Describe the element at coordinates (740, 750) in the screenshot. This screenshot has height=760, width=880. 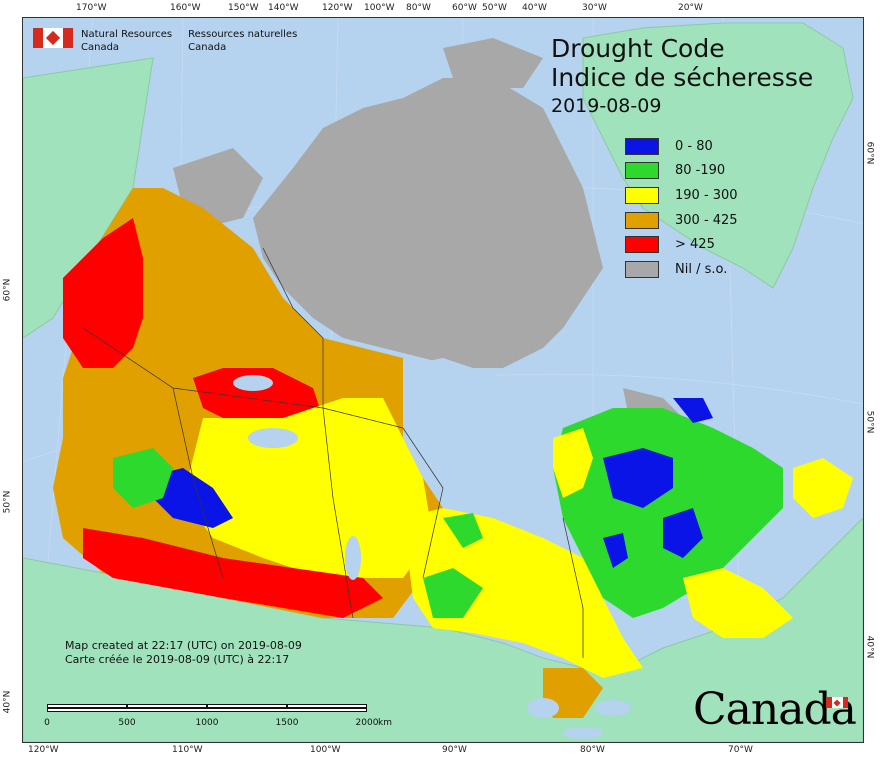
I see `tick-bottom: 70°W` at that location.